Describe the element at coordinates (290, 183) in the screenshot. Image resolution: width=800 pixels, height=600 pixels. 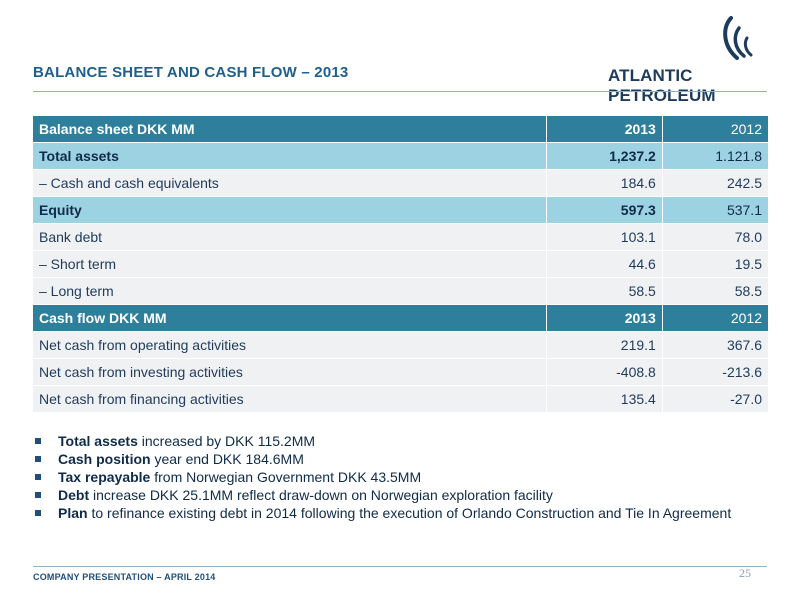
I see `row-label: – Cash and cash equivalents` at that location.